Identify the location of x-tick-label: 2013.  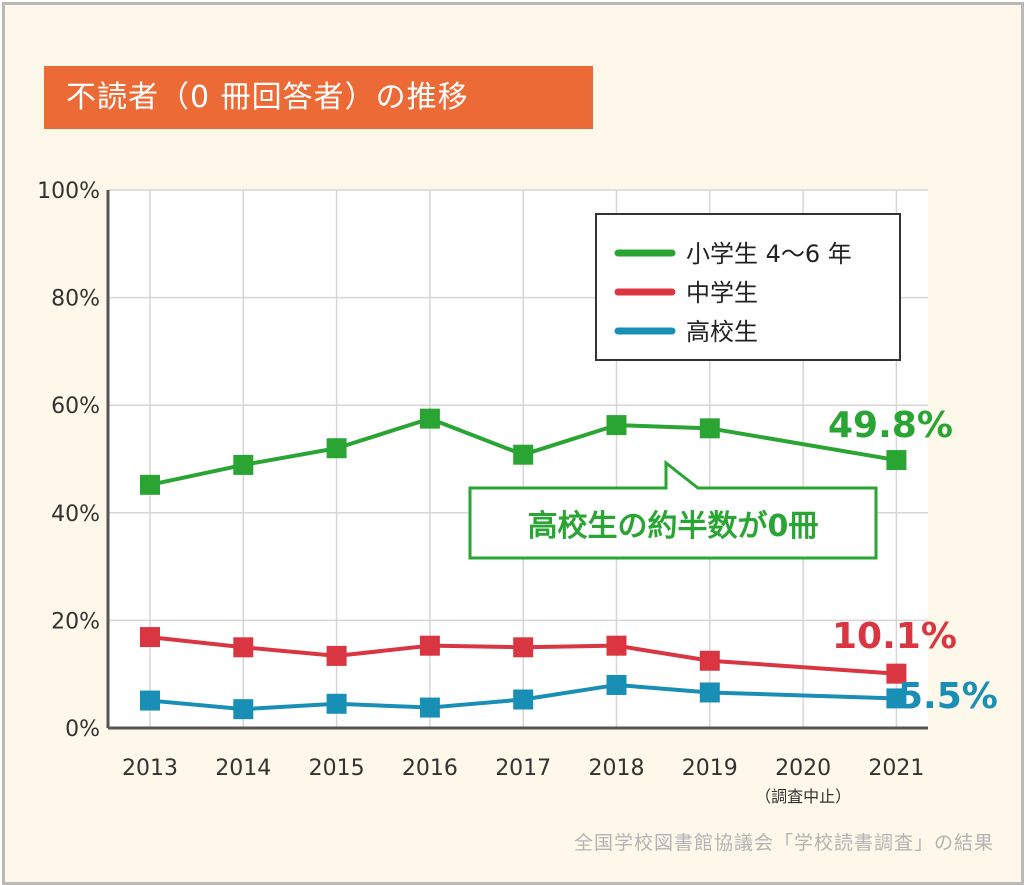
(150, 768).